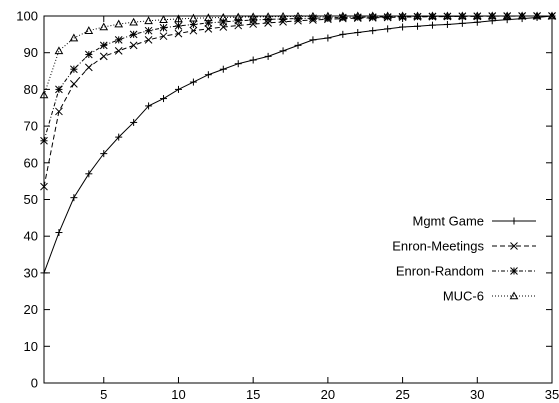  Describe the element at coordinates (402, 394) in the screenshot. I see `x-tick-label: 25` at that location.